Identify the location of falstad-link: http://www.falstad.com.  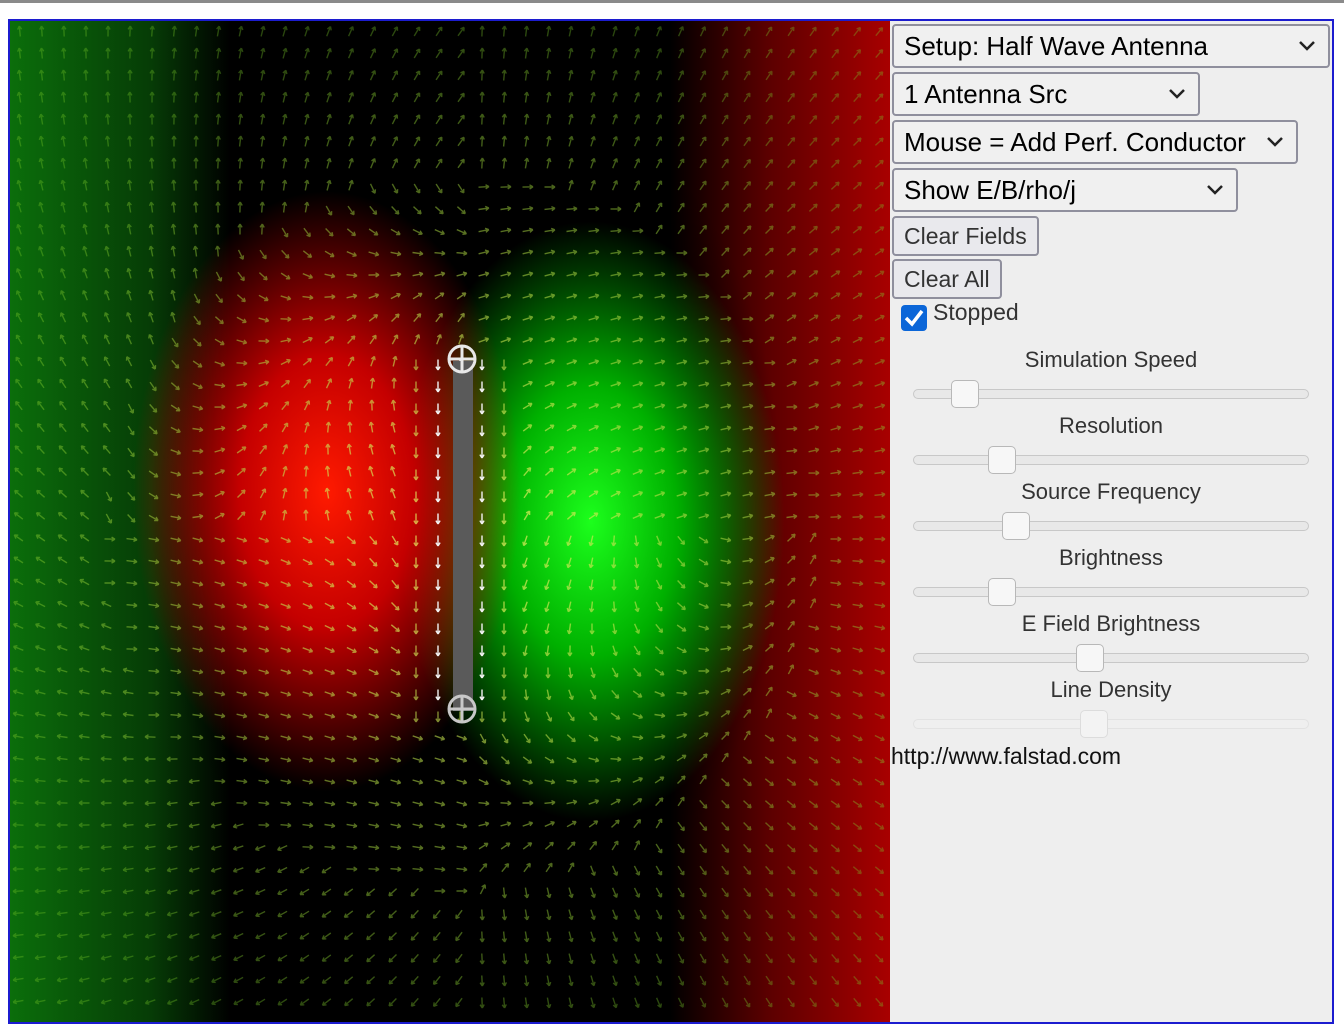
(1006, 756).